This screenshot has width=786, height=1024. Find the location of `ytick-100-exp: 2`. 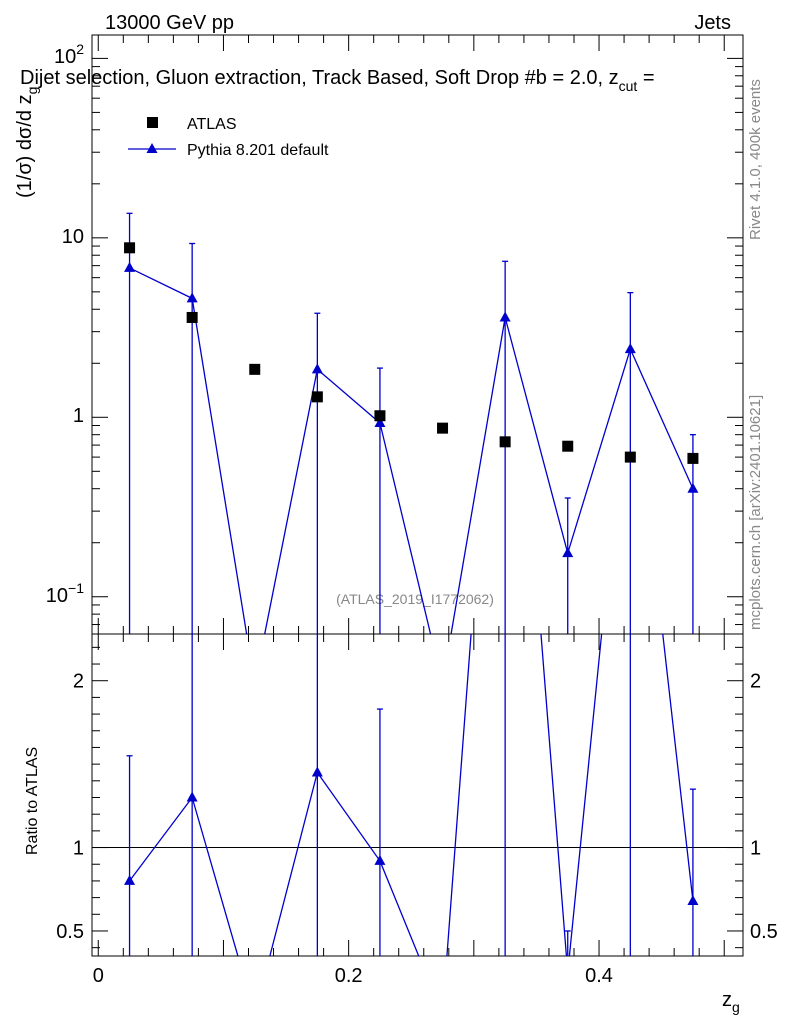

ytick-100-exp: 2 is located at coordinates (80, 49).